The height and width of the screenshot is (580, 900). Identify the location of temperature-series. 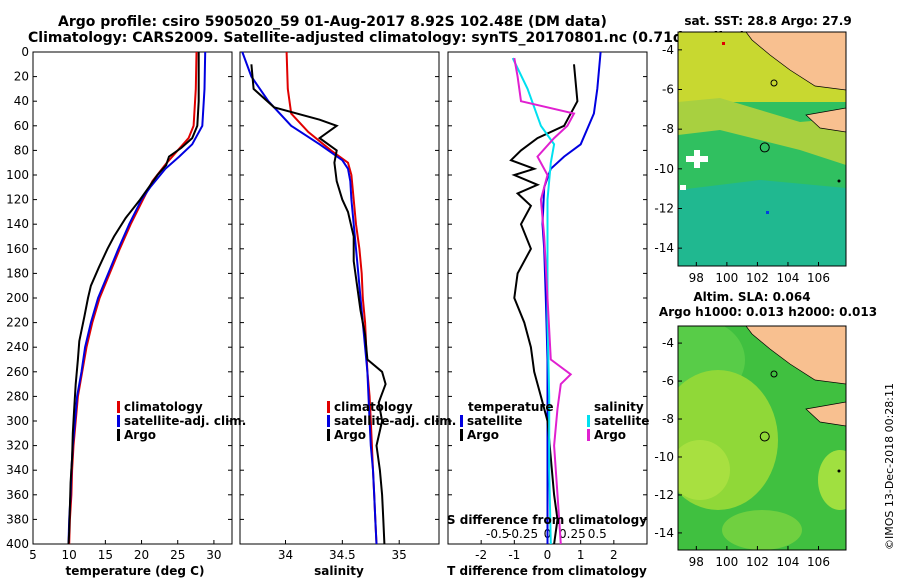
(137, 298).